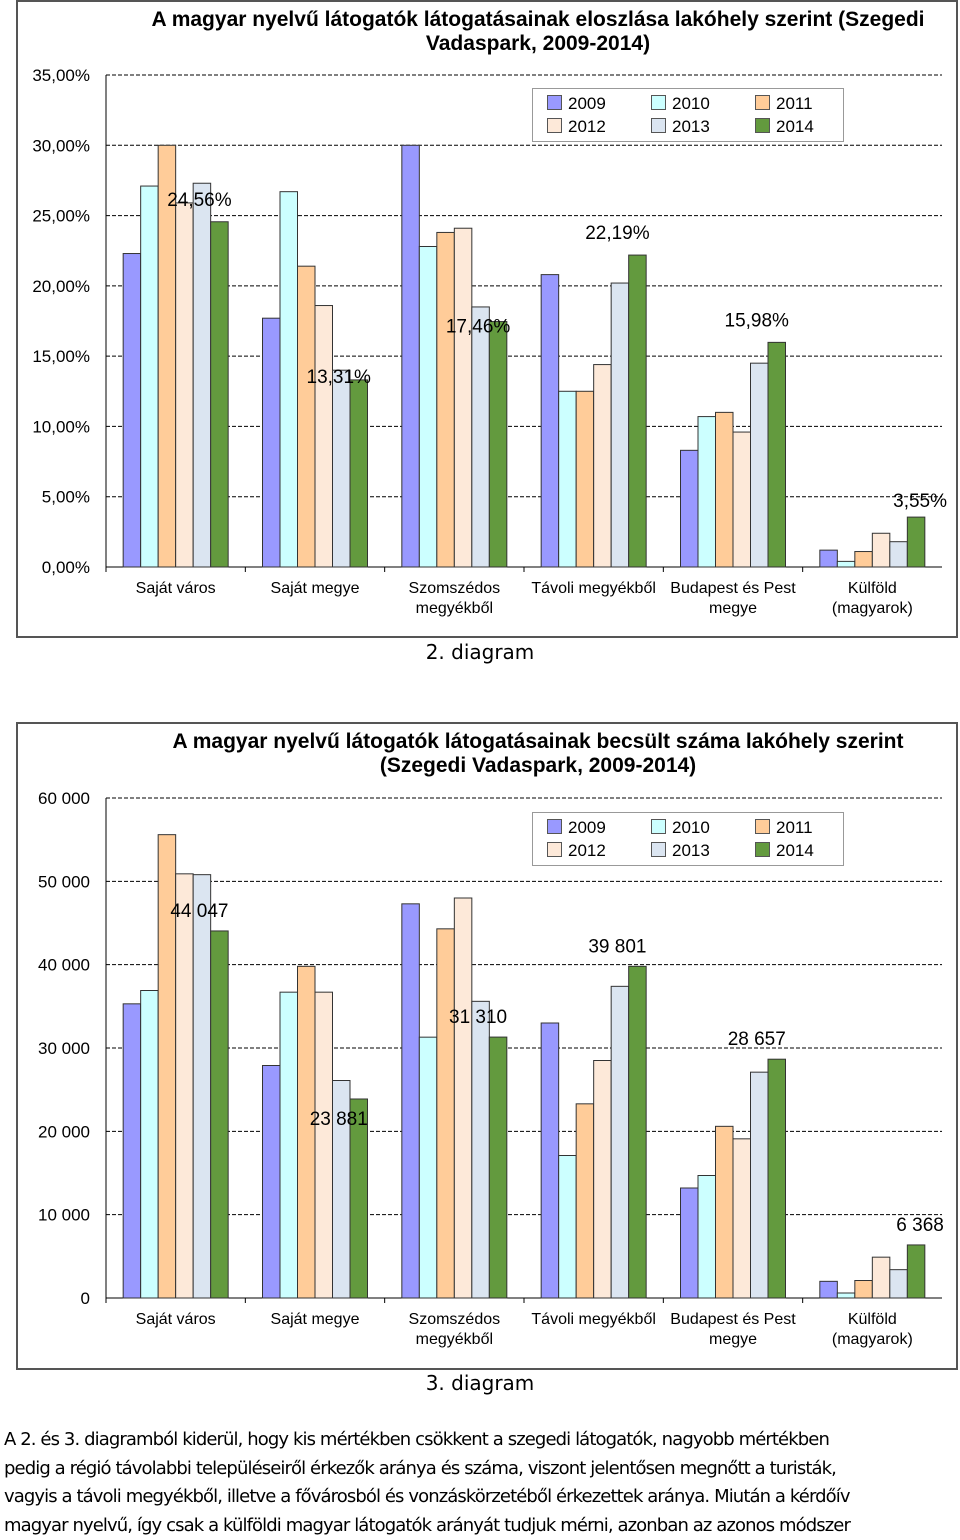  I want to click on legend-item-2009: 2009, so click(576, 828).